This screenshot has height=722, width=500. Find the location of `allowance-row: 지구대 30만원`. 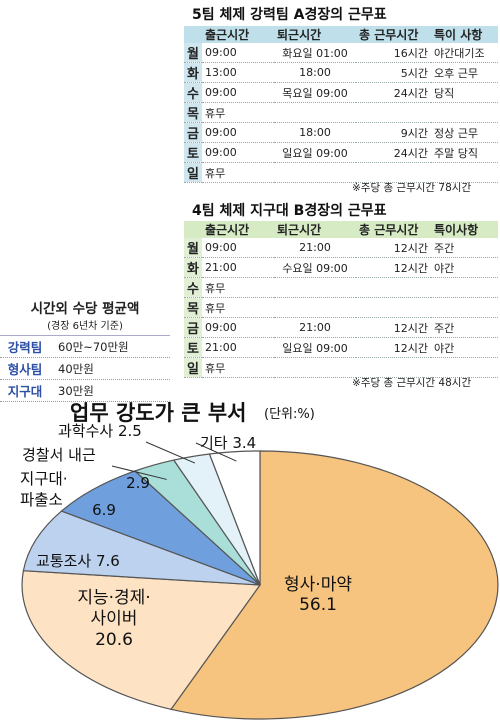

allowance-row: 지구대 30만원 is located at coordinates (85, 391).